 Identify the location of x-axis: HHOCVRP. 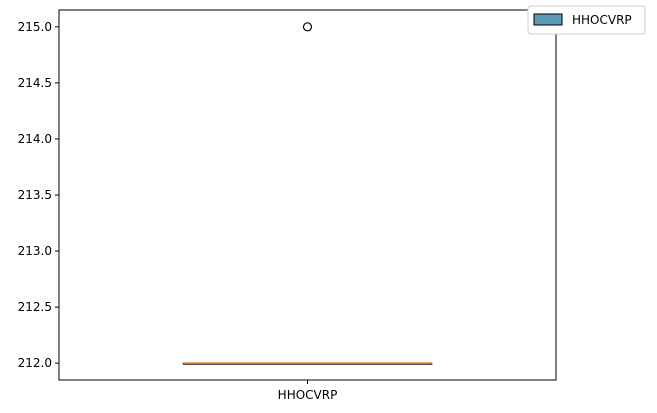
(308, 391).